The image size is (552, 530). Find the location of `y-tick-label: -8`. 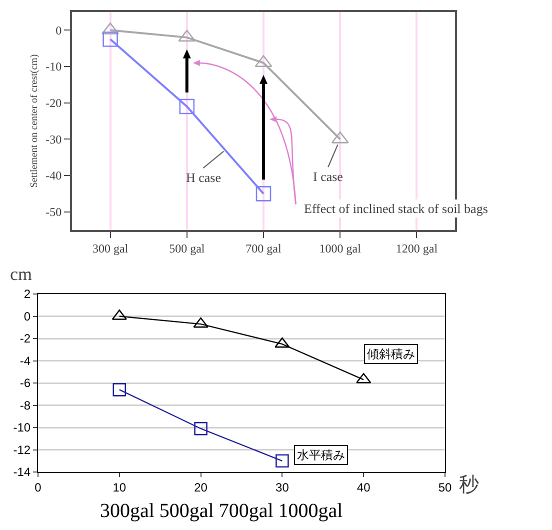

y-tick-label: -8 is located at coordinates (25, 405).